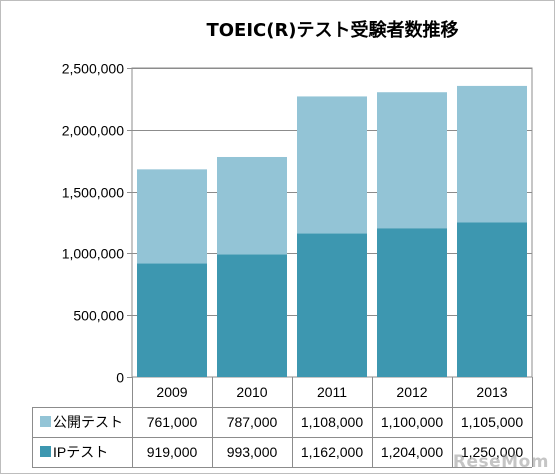 This screenshot has width=555, height=474. I want to click on x-tick-label: 2010, so click(251, 392).